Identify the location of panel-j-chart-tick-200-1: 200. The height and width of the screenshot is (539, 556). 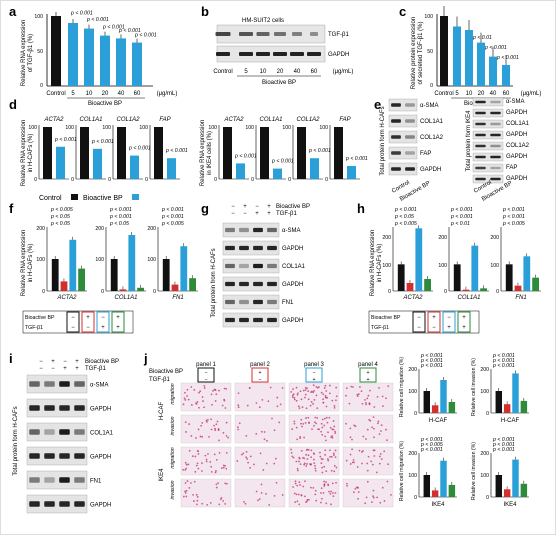
(484, 370).